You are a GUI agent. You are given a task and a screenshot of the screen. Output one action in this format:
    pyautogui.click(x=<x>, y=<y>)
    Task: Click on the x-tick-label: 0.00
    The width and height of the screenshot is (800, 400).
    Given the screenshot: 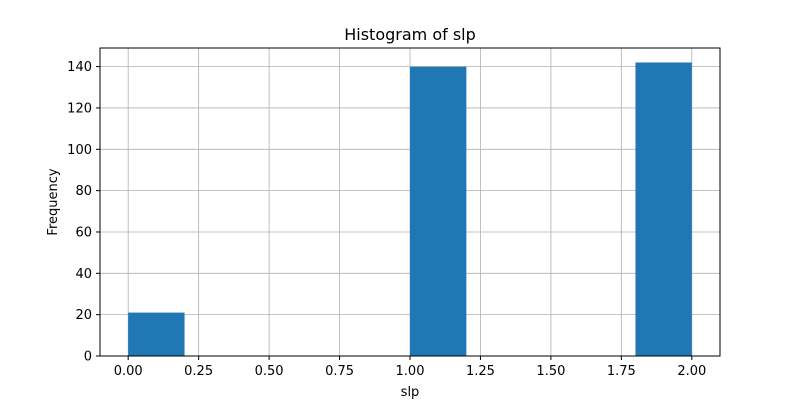 What is the action you would take?
    pyautogui.click(x=128, y=371)
    